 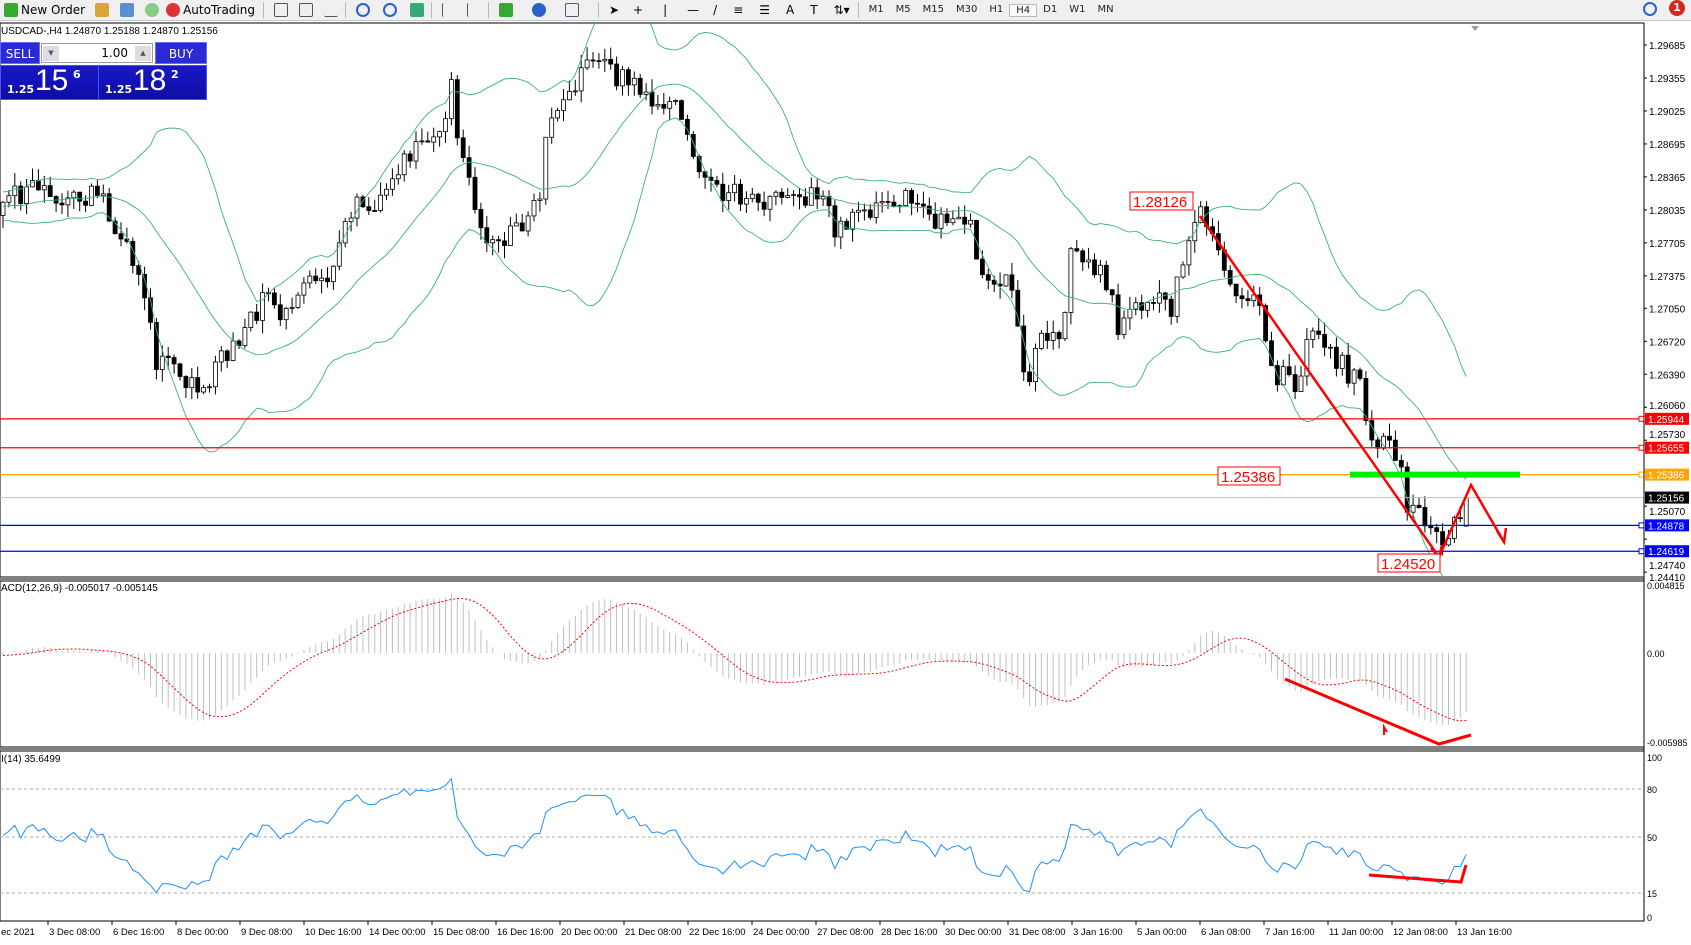 I want to click on vertical-line-icon: |, so click(x=665, y=10).